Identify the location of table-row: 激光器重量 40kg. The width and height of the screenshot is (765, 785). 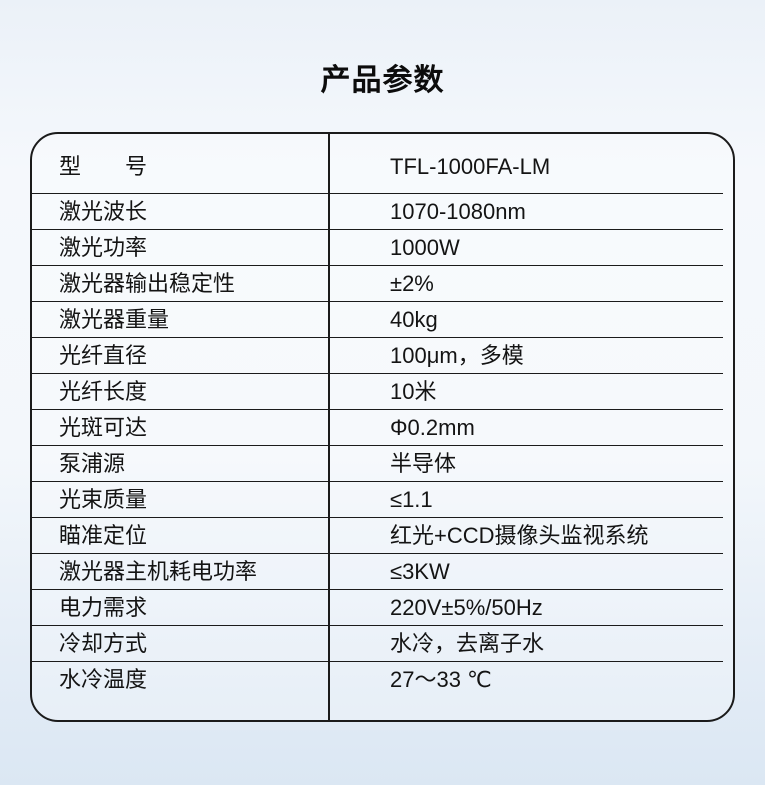
(377, 320).